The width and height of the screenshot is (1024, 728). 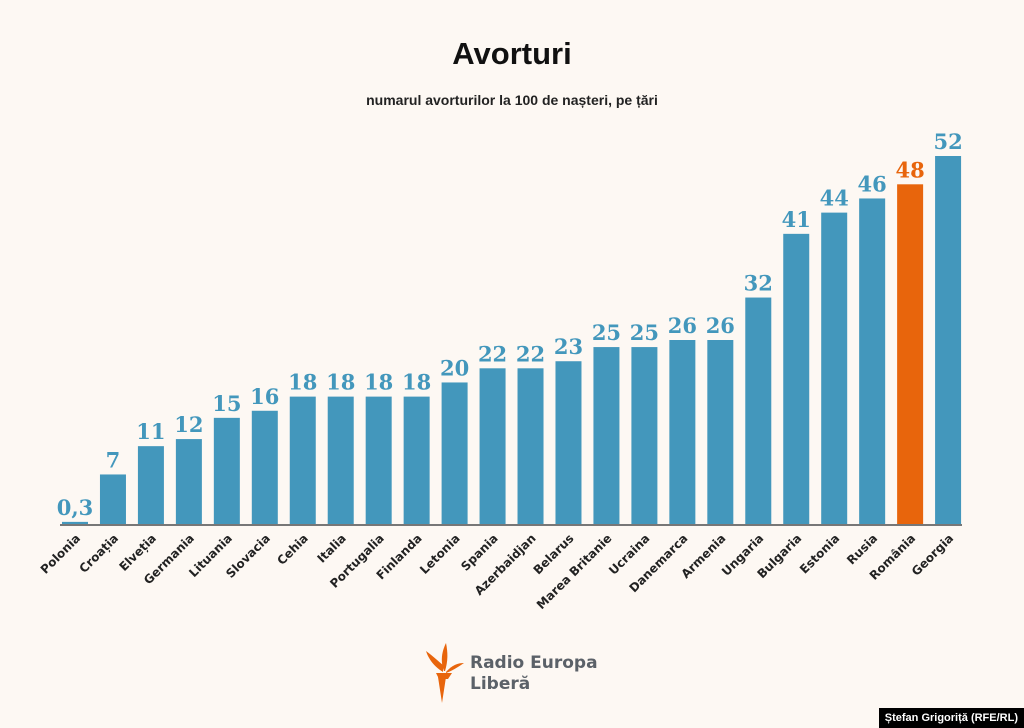 What do you see at coordinates (331, 548) in the screenshot?
I see `category-label: Italia` at bounding box center [331, 548].